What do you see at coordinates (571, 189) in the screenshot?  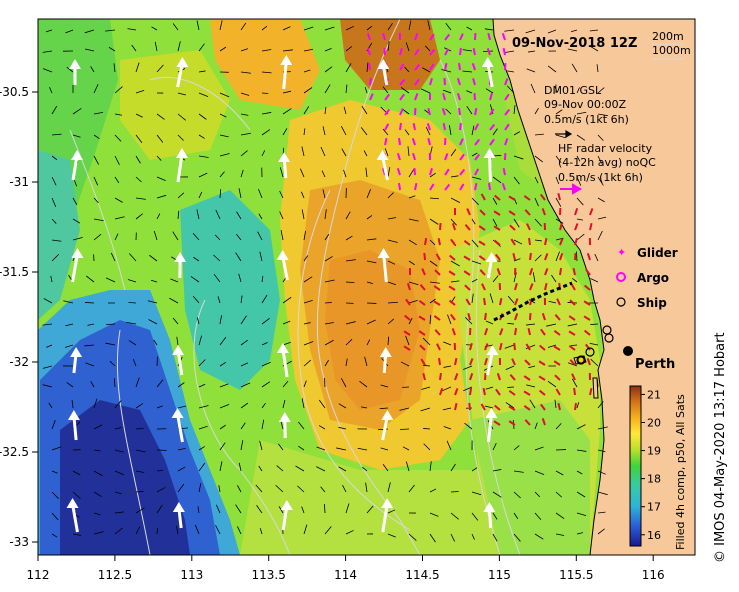 I see `hf-scale-arrow` at bounding box center [571, 189].